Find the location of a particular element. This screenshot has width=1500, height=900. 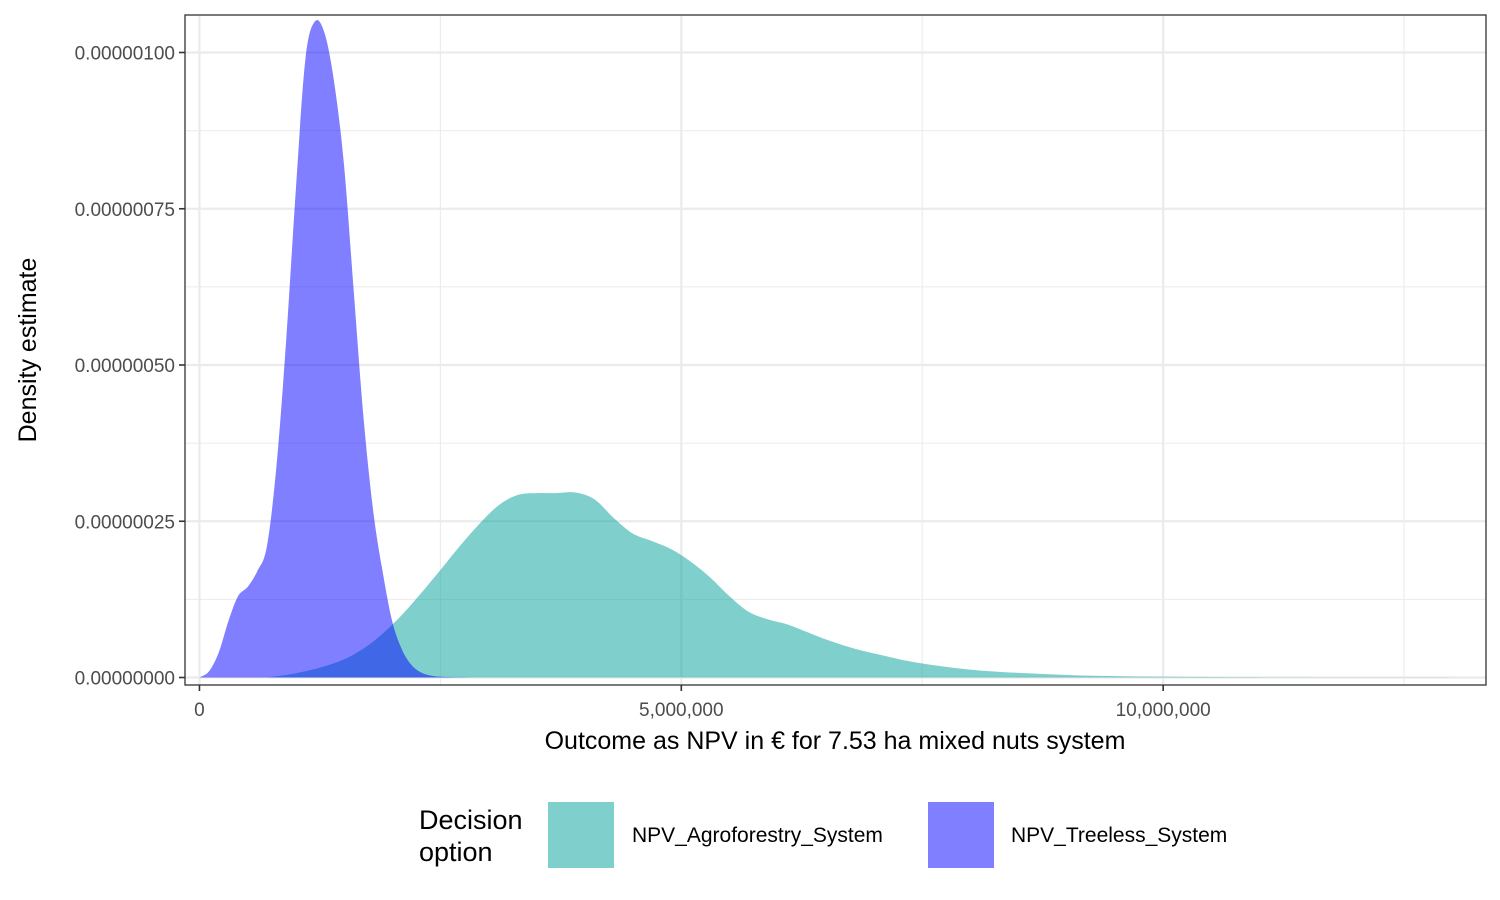

legend-title-line-2: option is located at coordinates (456, 852).